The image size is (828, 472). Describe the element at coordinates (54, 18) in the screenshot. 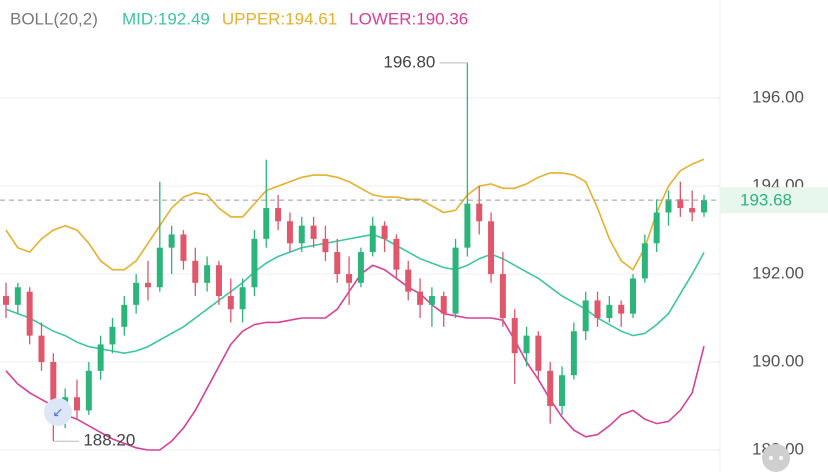

I see `indicator-label: BOLL(20,2)` at that location.